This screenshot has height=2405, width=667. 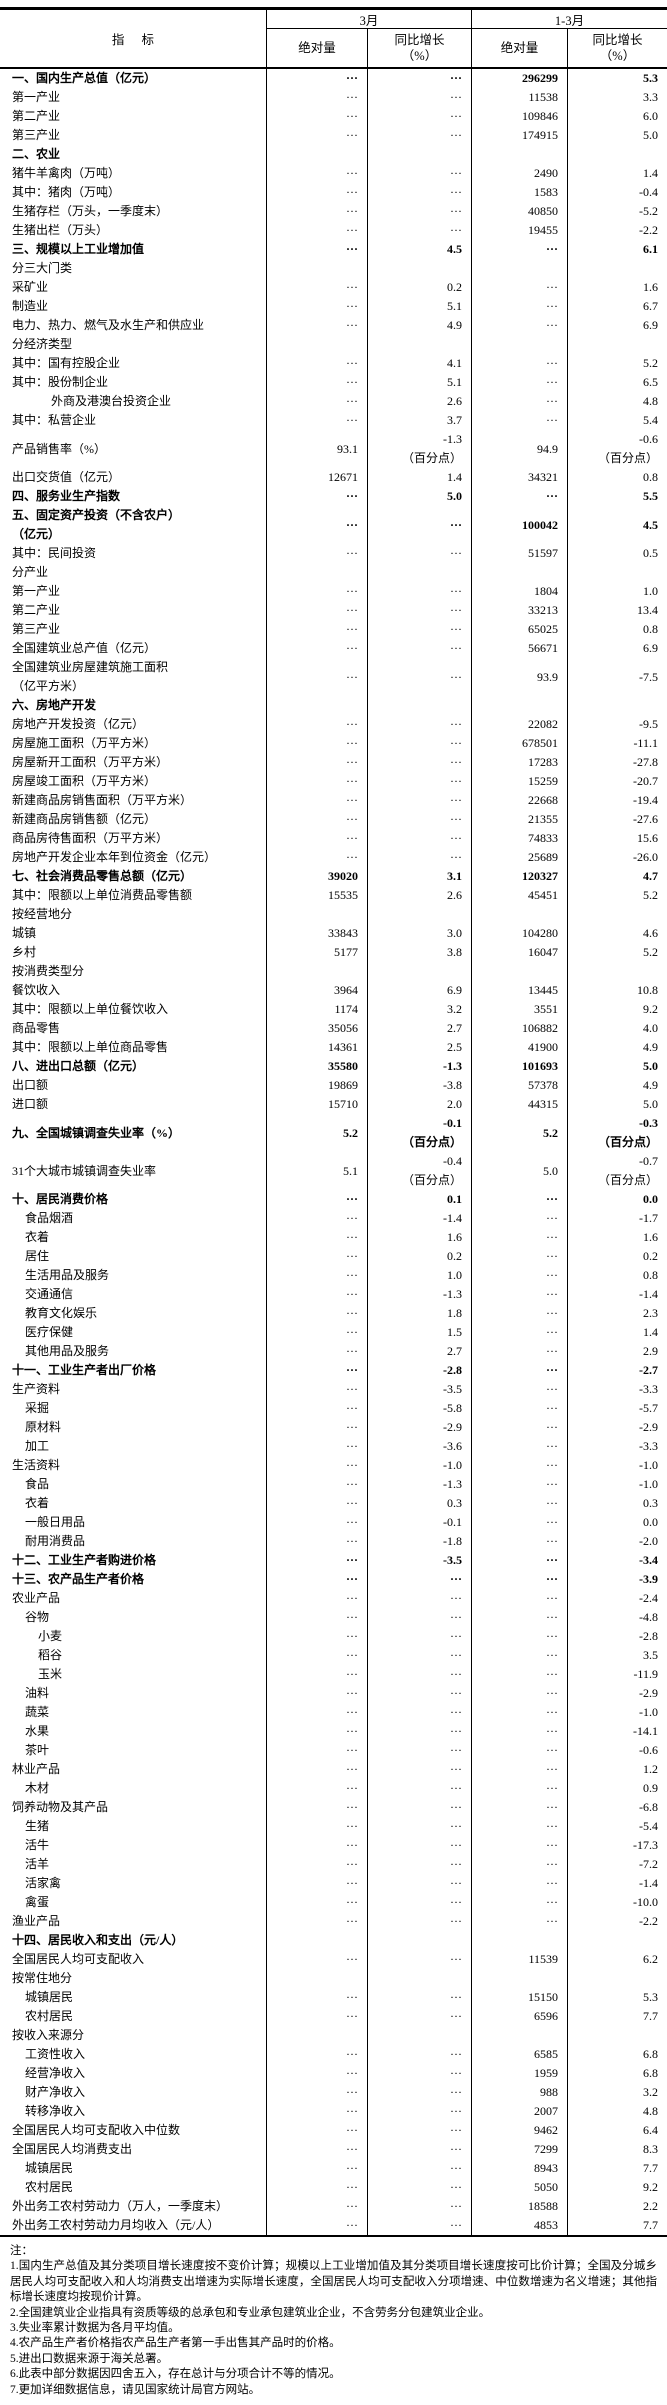 I want to click on jan-mar-growth-value: 1.2, so click(x=650, y=1769).